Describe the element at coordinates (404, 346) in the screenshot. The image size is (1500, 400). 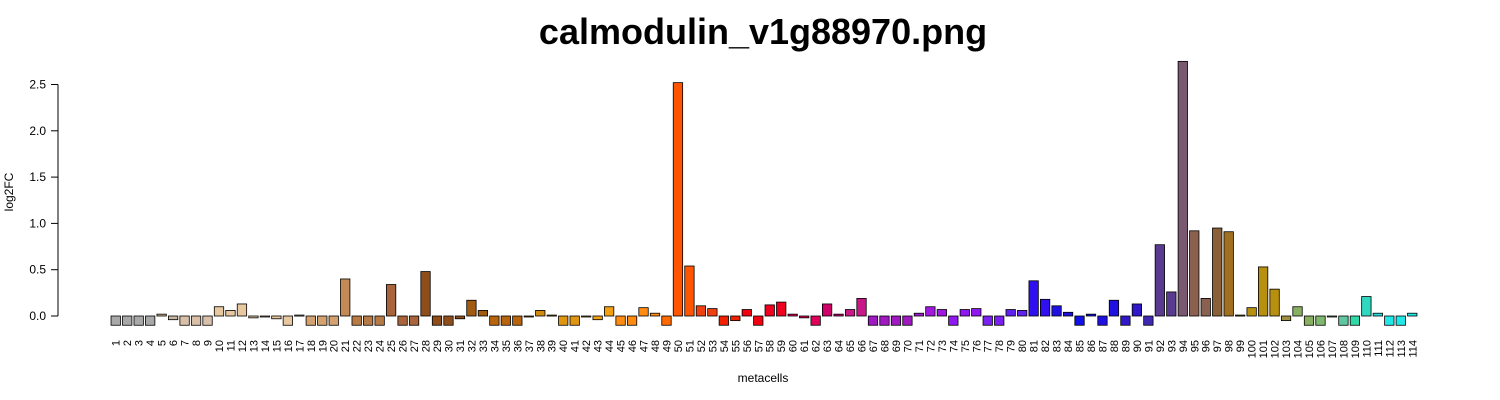
I see `x-tick-label: 26` at that location.